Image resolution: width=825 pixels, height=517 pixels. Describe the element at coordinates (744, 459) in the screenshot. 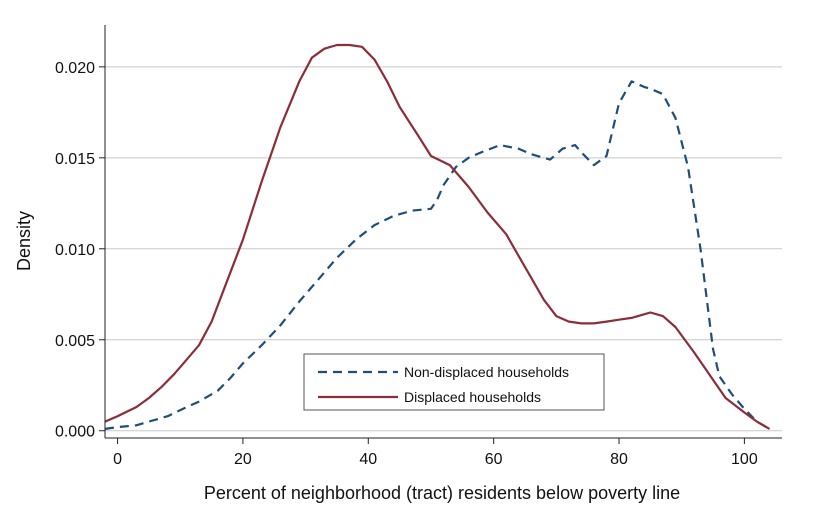

I see `x-tick-label: 100` at that location.